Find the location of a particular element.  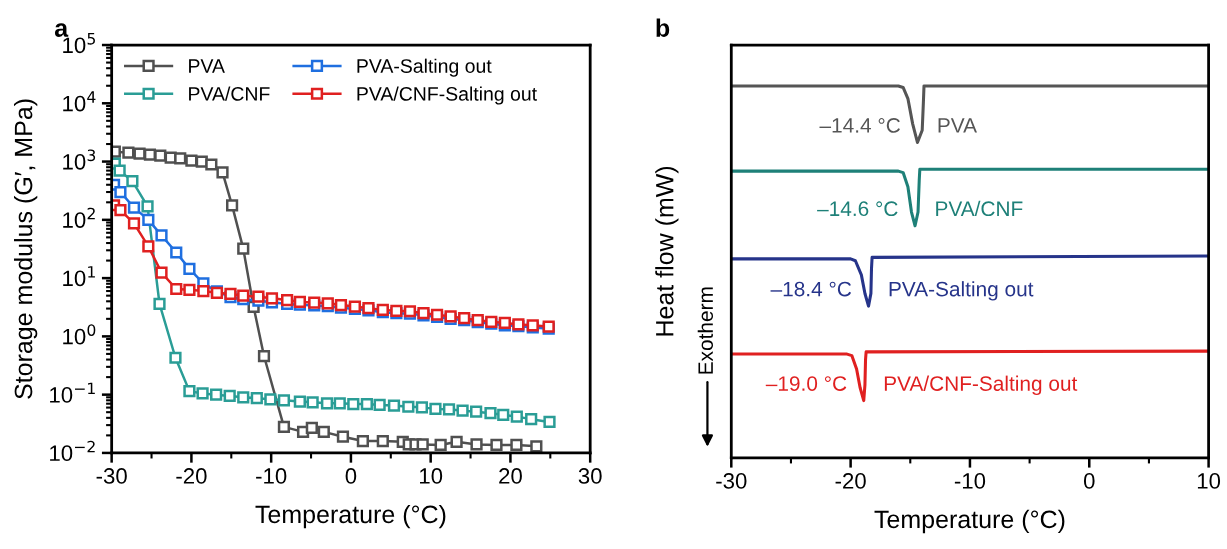

y-tick-label: 10$^{1}$ is located at coordinates (79, 276).